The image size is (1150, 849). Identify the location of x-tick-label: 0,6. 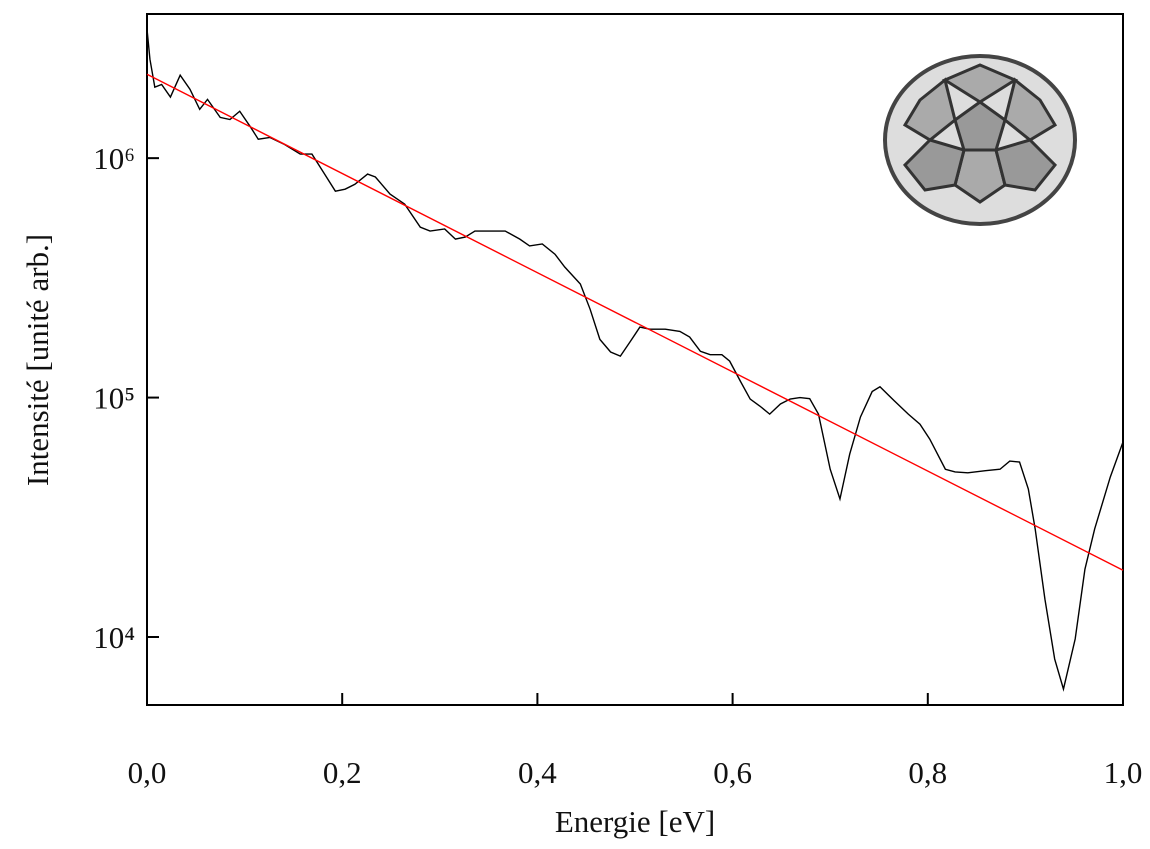
(732, 772).